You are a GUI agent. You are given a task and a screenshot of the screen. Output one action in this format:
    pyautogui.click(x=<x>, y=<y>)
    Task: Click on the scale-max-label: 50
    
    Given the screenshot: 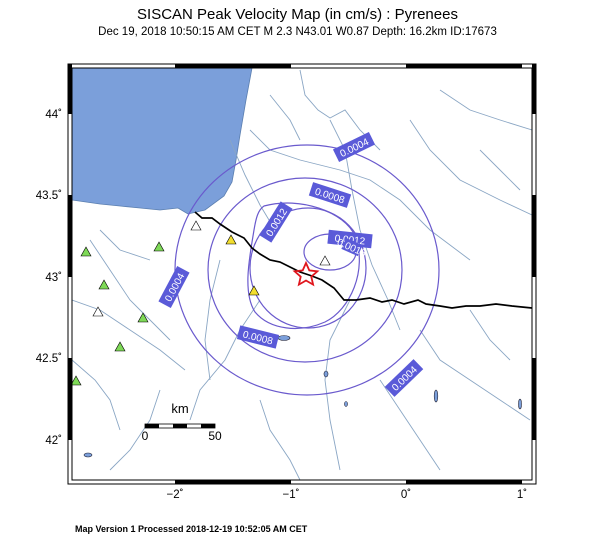 What is the action you would take?
    pyautogui.click(x=215, y=436)
    